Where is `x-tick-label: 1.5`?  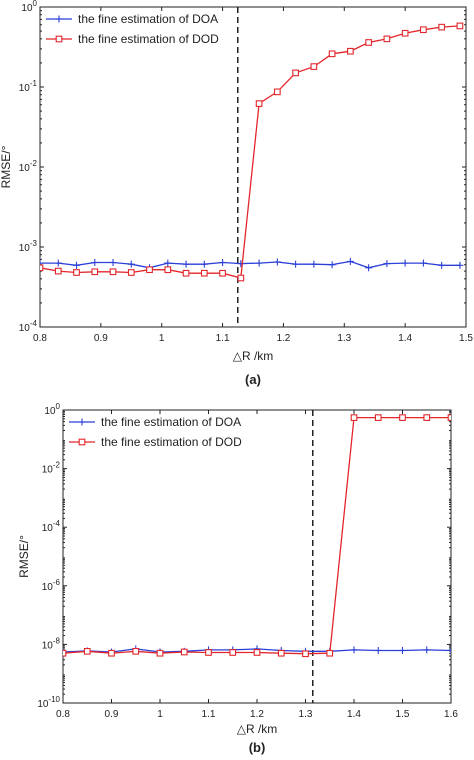 x-tick-label: 1.5 is located at coordinates (403, 714).